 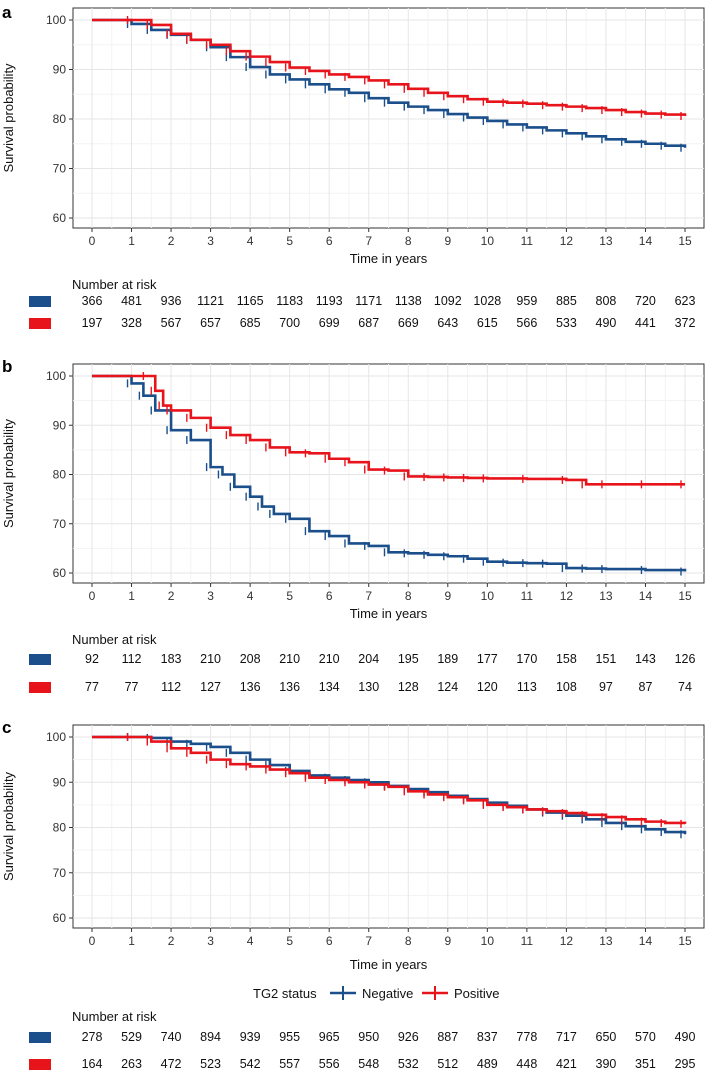 I want to click on risk-value: 263, so click(x=131, y=1064).